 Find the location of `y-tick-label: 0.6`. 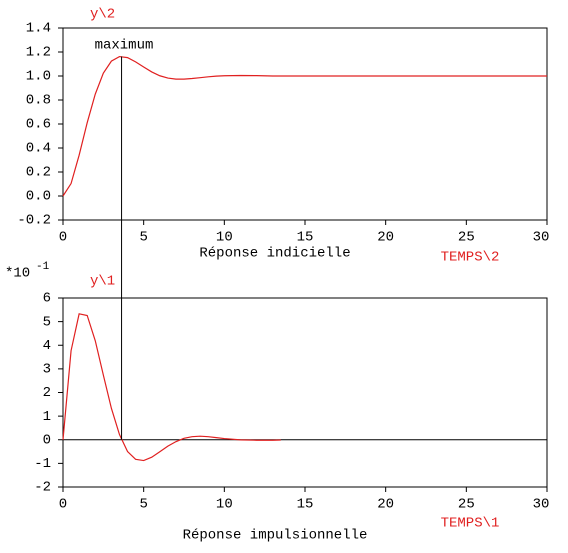

y-tick-label: 0.6 is located at coordinates (38, 125).